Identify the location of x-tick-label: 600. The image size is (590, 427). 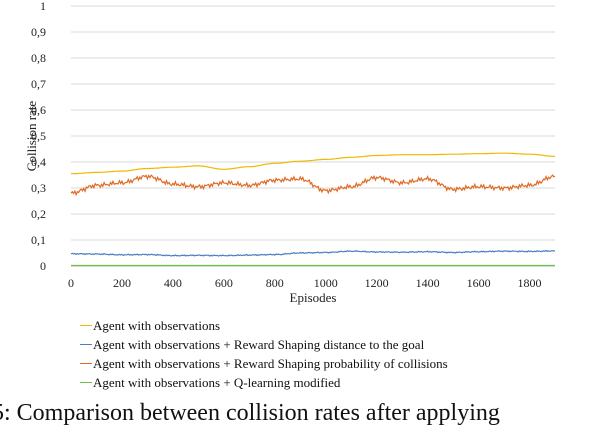
(224, 283).